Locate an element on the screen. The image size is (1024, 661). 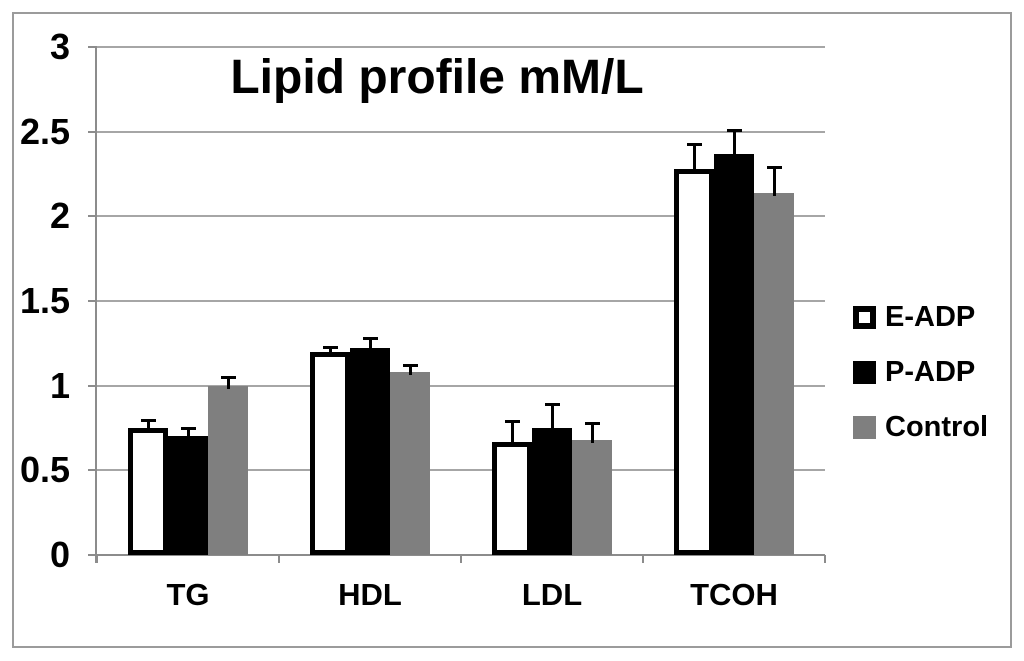
bar-tg-e-adp is located at coordinates (148, 491).